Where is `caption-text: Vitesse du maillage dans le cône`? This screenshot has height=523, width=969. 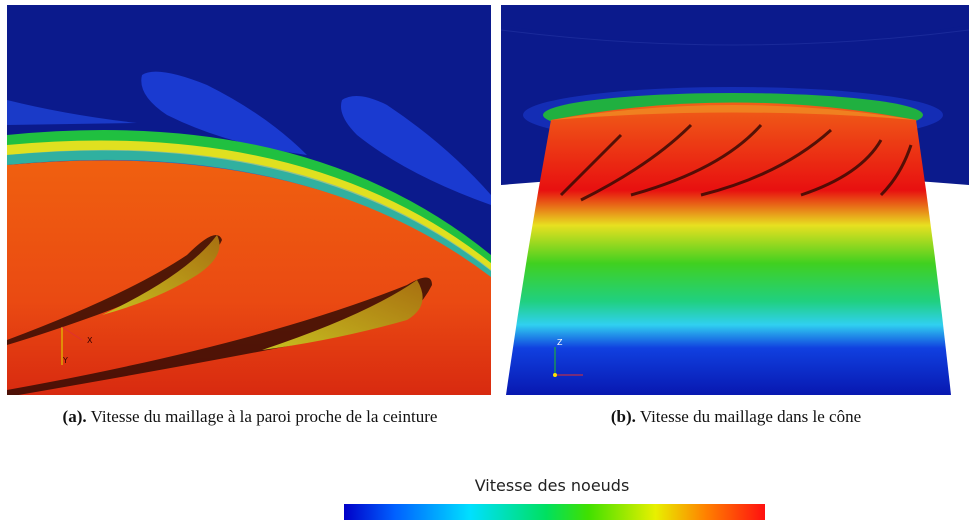
caption-text: Vitesse du maillage dans le cône is located at coordinates (750, 416).